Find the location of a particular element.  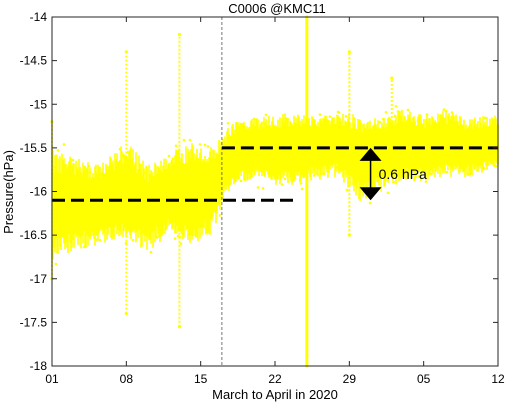

x-tick-label: 05 is located at coordinates (424, 379).